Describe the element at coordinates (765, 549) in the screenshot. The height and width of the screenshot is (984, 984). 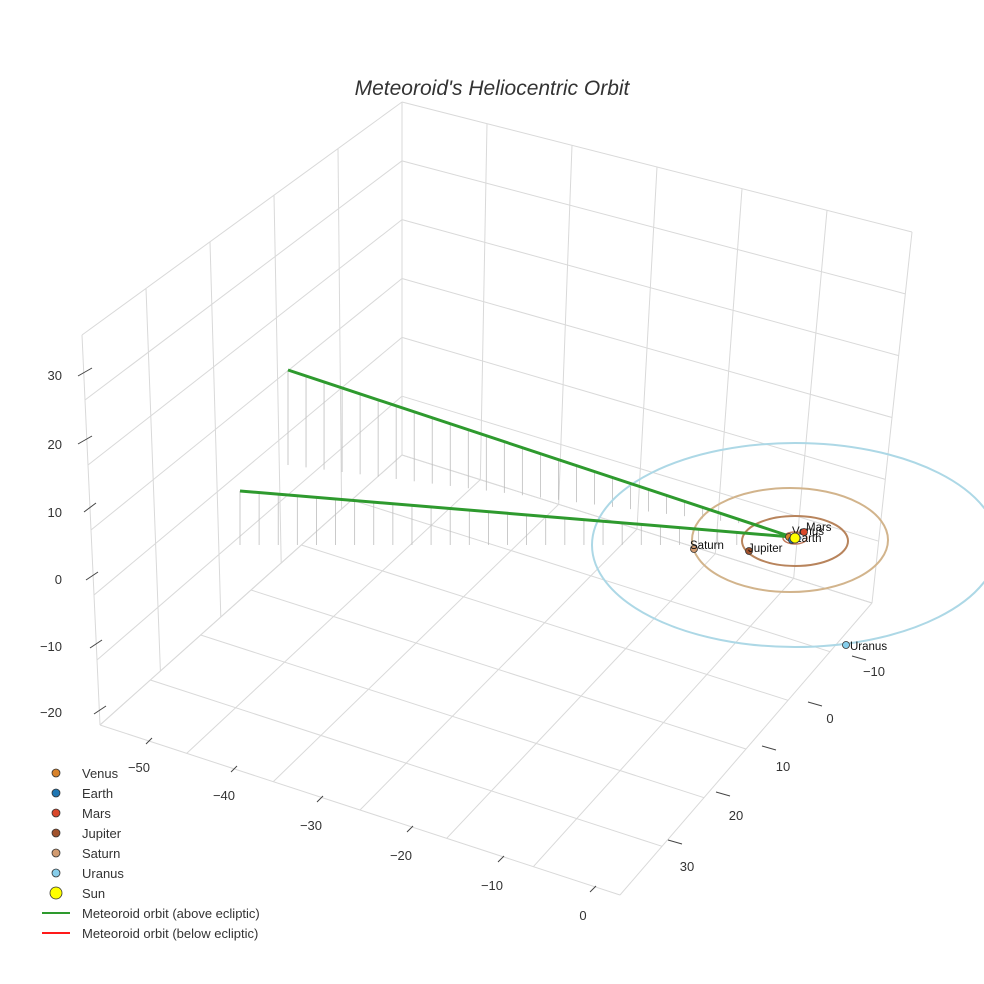
I see `planet-label: Jupiter` at that location.